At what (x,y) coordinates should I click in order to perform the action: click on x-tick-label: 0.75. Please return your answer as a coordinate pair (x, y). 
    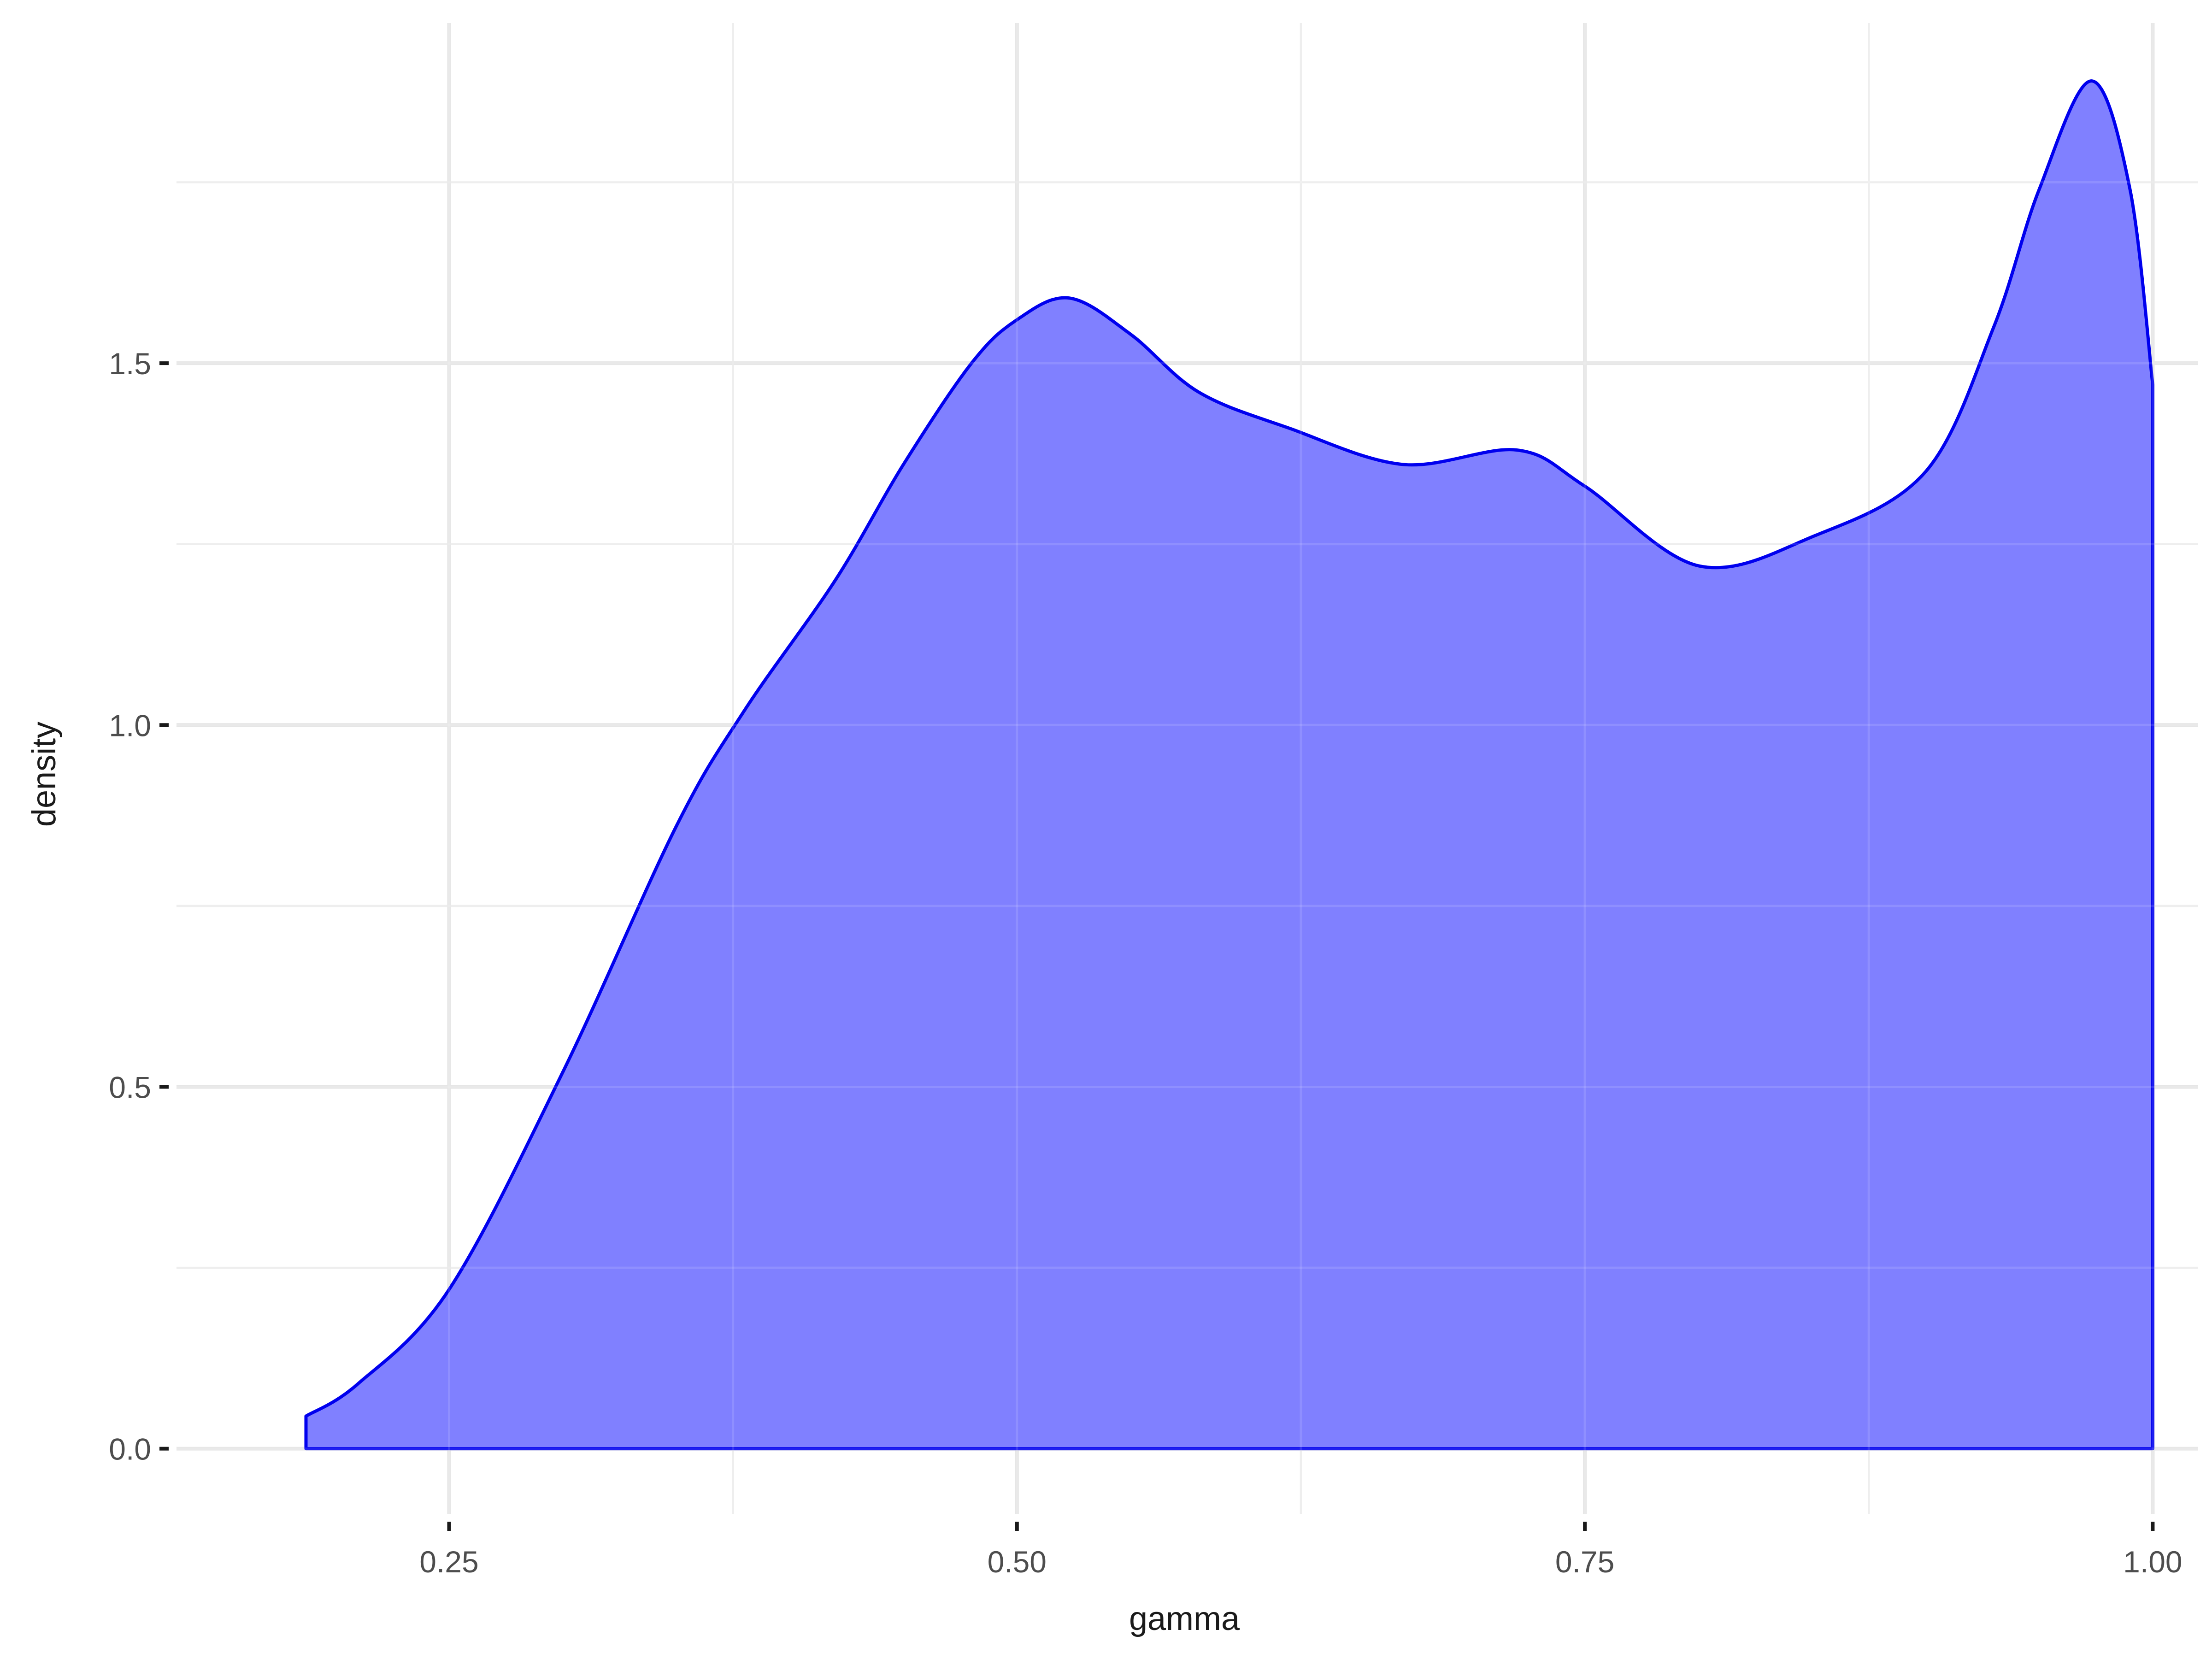
    Looking at the image, I should click on (1584, 1562).